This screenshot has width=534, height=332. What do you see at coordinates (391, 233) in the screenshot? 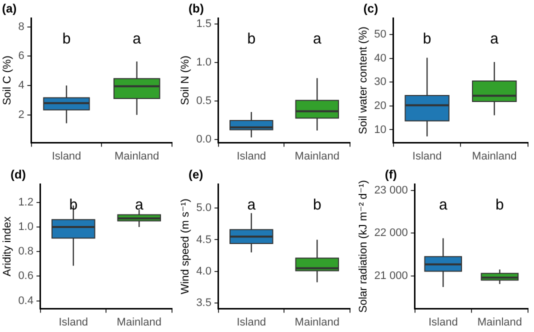
I see `y-tick-label: 22 000` at bounding box center [391, 233].